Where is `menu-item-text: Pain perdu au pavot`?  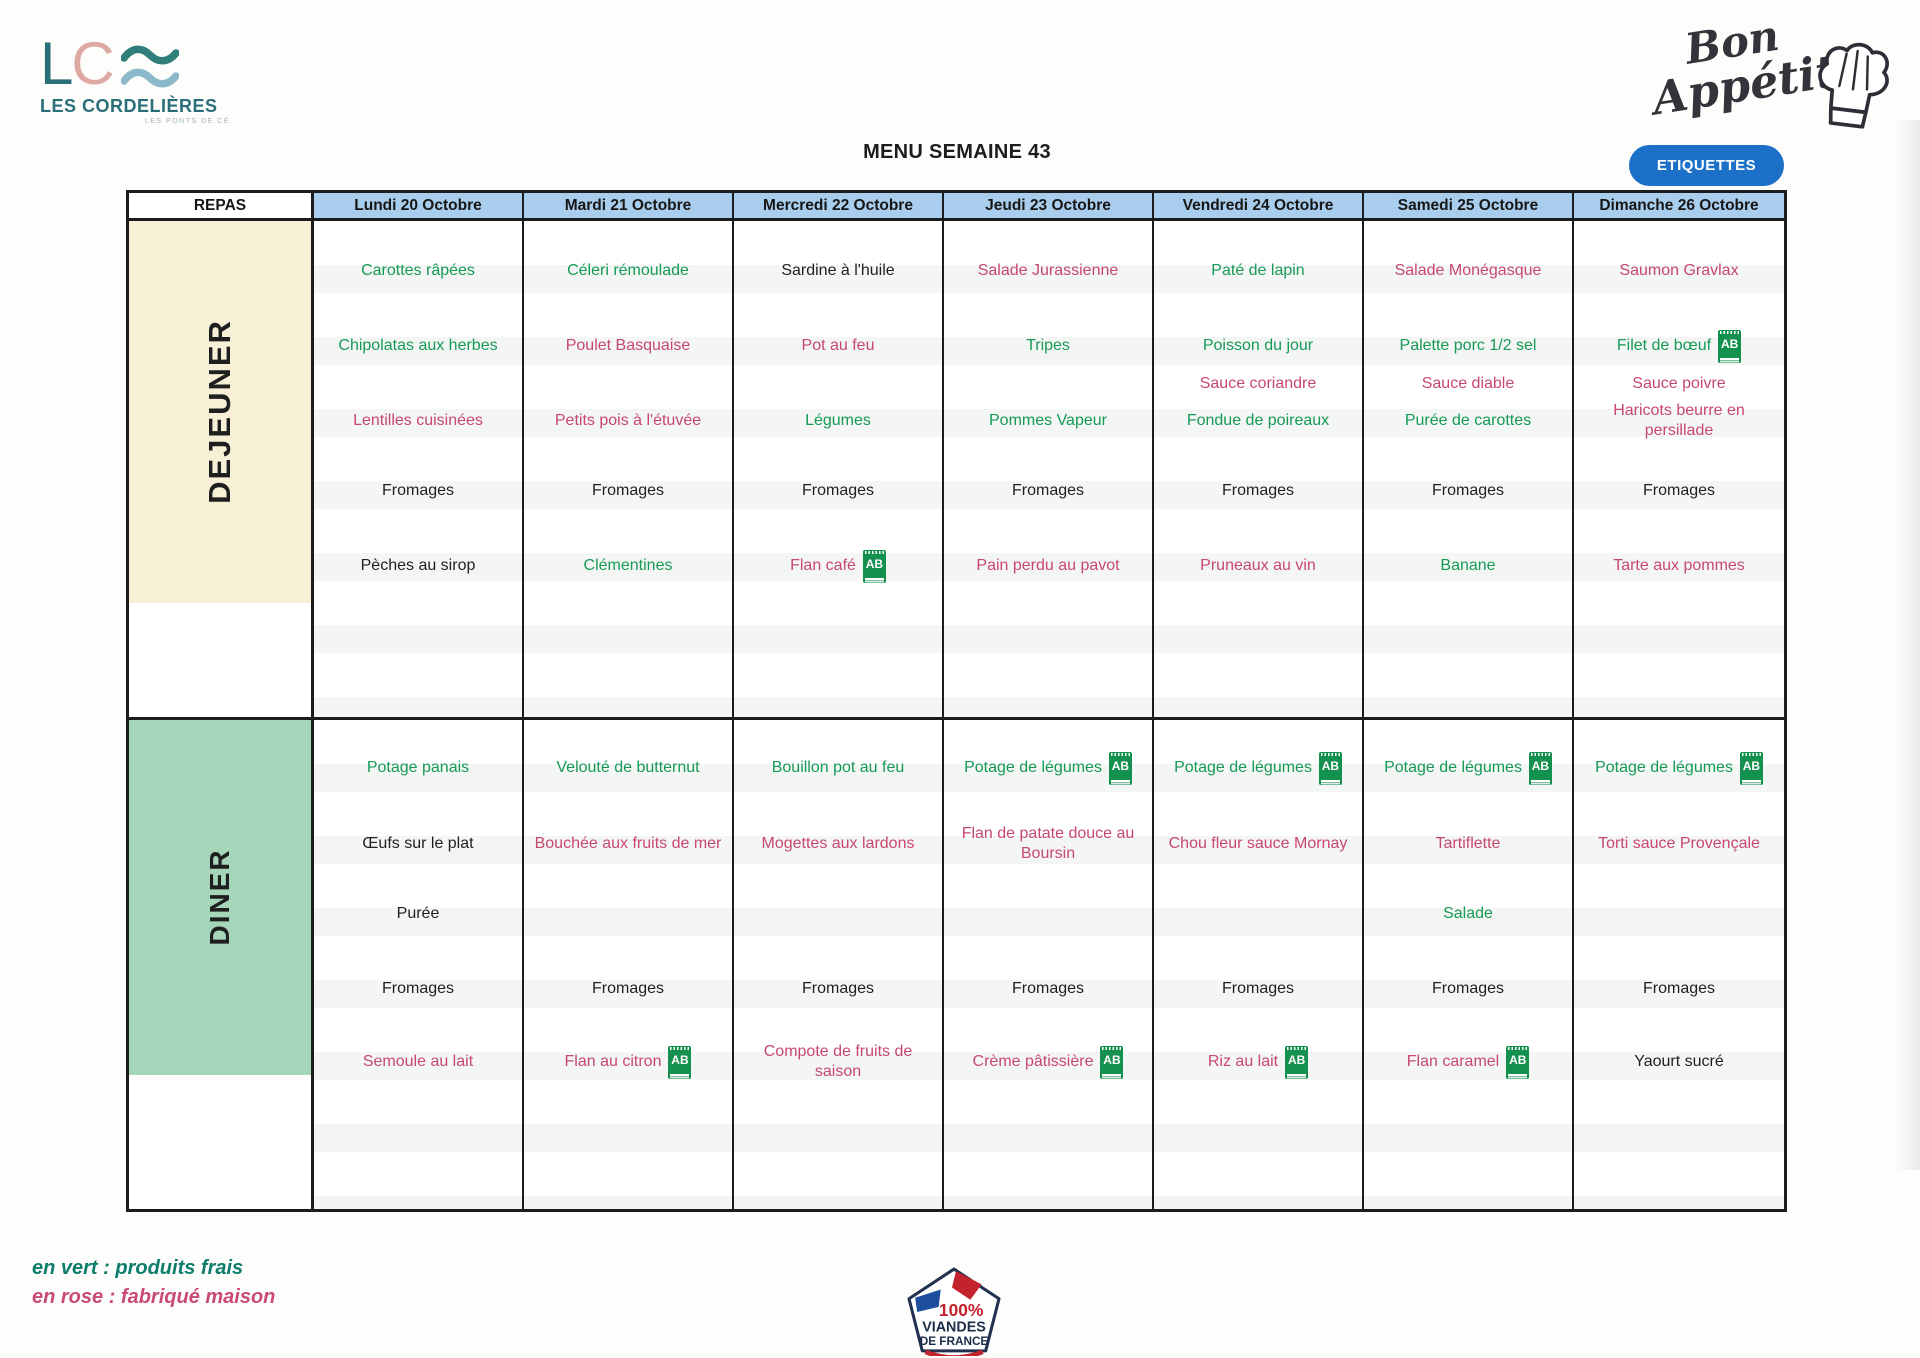 menu-item-text: Pain perdu au pavot is located at coordinates (1048, 565).